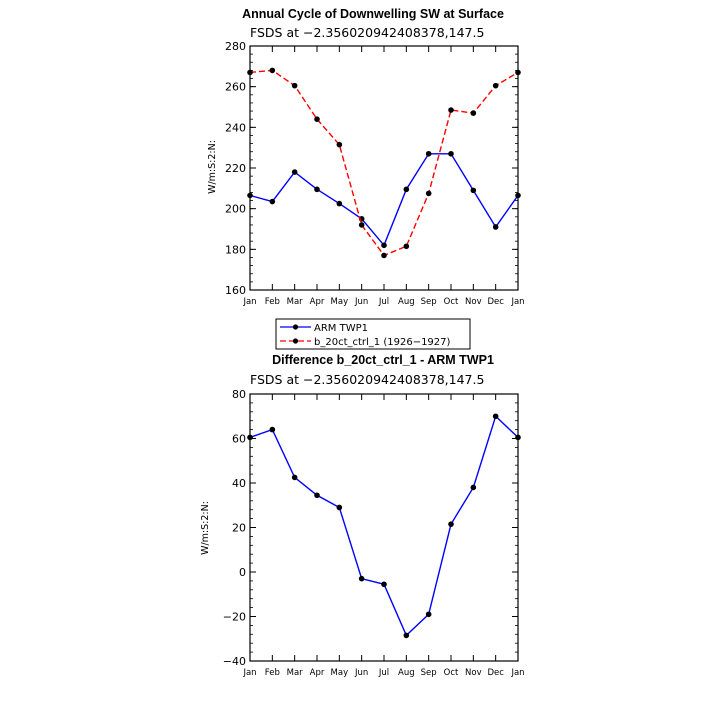 The height and width of the screenshot is (708, 708). What do you see at coordinates (235, 249) in the screenshot?
I see `y-tick-label: 180` at bounding box center [235, 249].